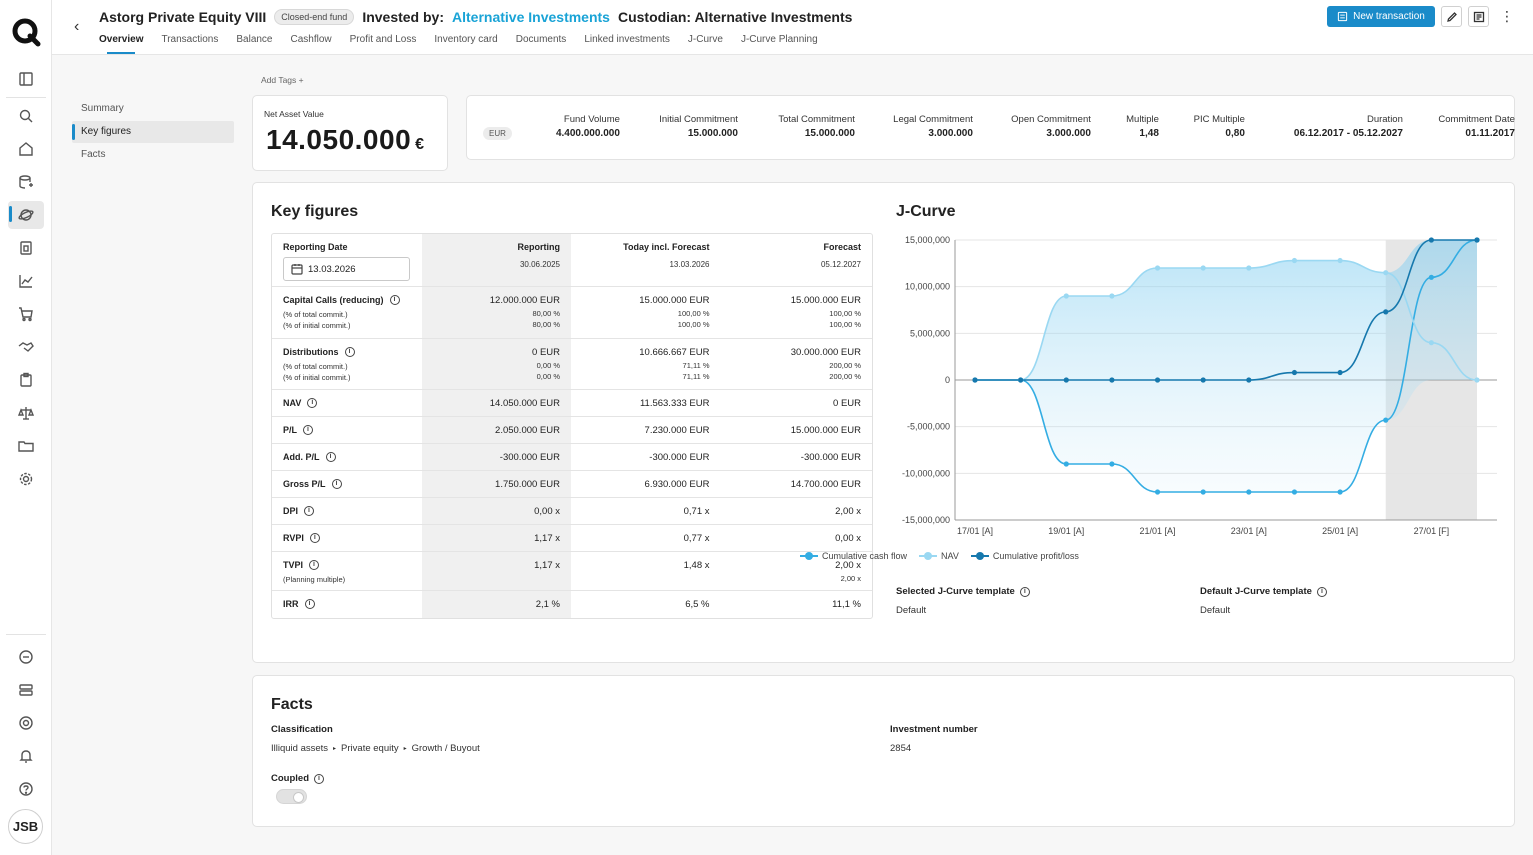 The image size is (1533, 855). I want to click on tab-linked-investments: Linked investments, so click(627, 39).